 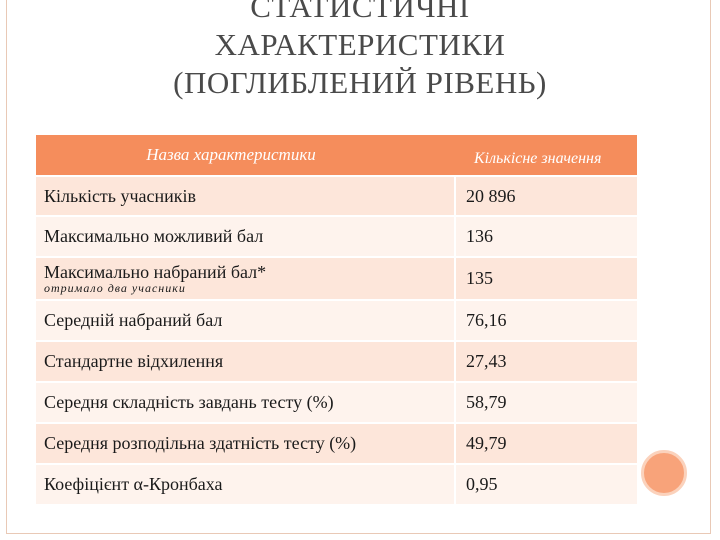 What do you see at coordinates (479, 278) in the screenshot?
I see `row-value: 135` at bounding box center [479, 278].